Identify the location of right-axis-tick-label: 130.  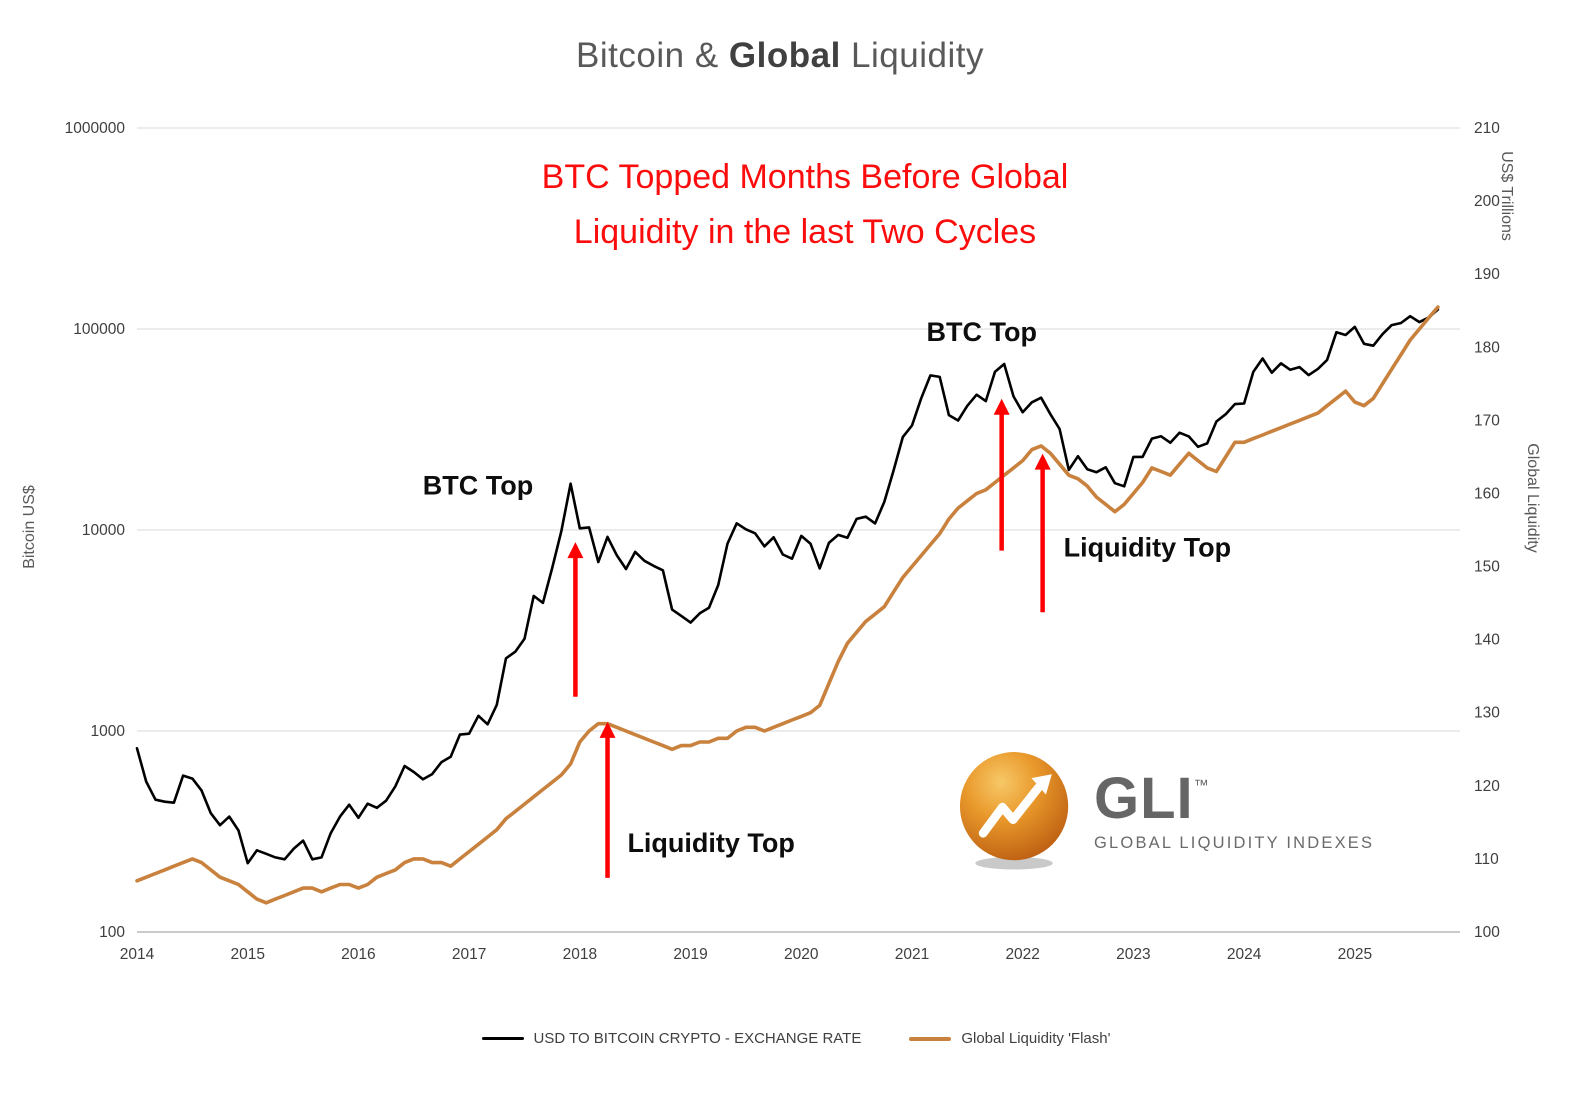
(1487, 713).